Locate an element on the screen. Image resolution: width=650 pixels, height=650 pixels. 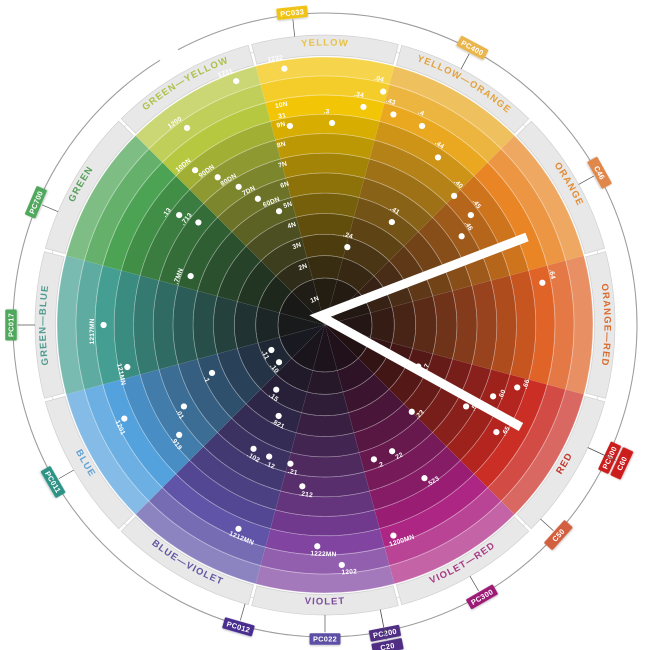
shade-marker: .44 is located at coordinates (439, 150).